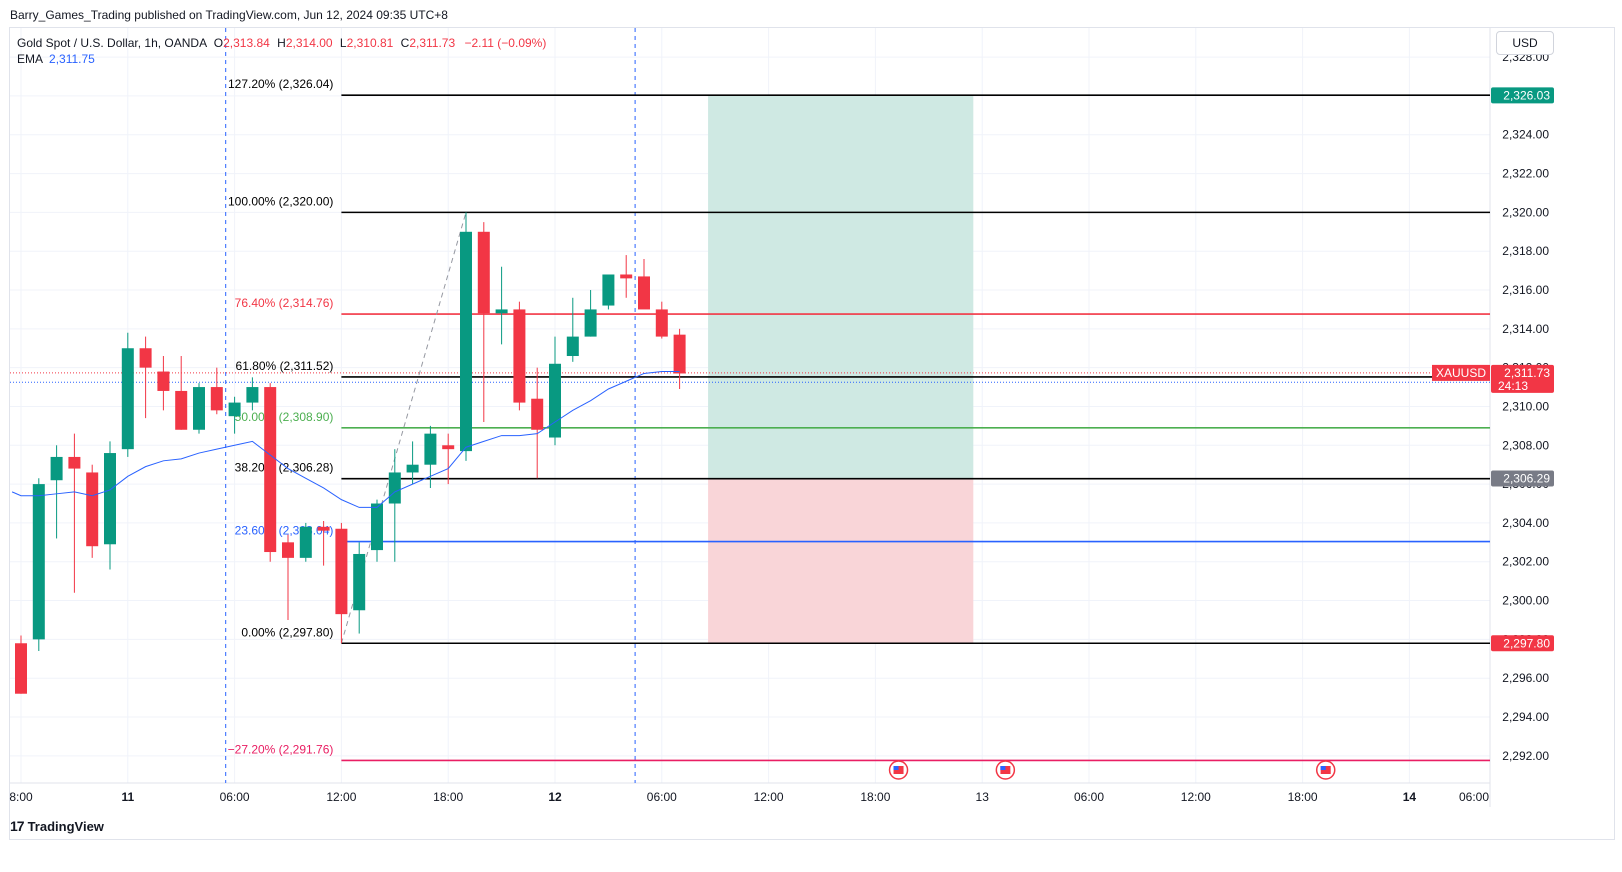 The height and width of the screenshot is (872, 1622). Describe the element at coordinates (246, 43) in the screenshot. I see `open-value: 2,313.84` at that location.